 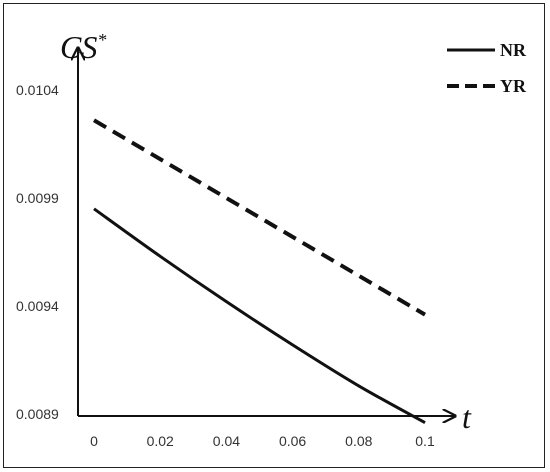 What do you see at coordinates (83, 47) in the screenshot?
I see `y-axis-label: CS*` at bounding box center [83, 47].